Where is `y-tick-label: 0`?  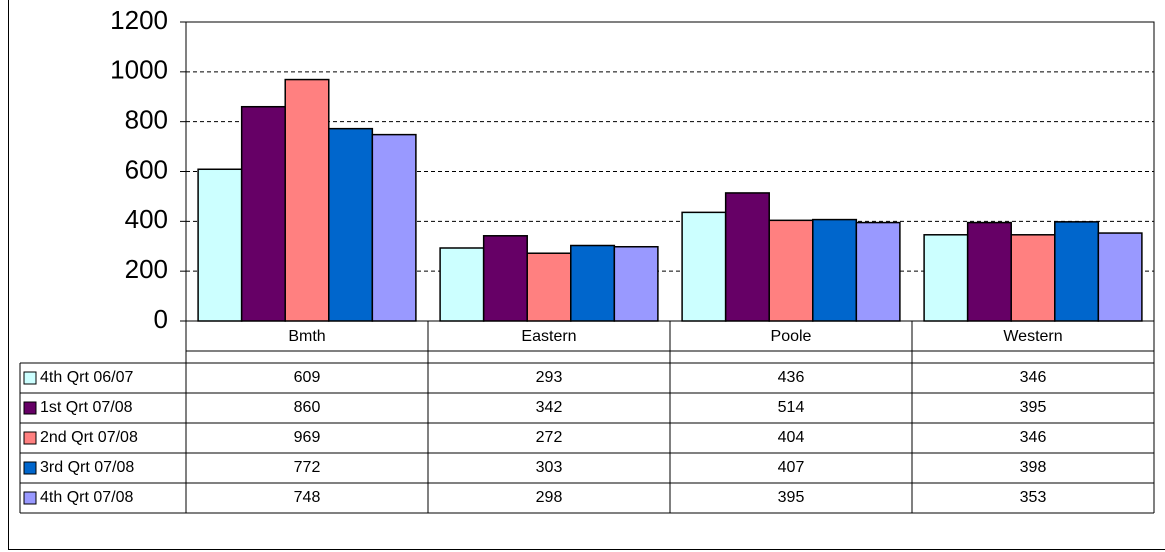
y-tick-label: 0 is located at coordinates (161, 319).